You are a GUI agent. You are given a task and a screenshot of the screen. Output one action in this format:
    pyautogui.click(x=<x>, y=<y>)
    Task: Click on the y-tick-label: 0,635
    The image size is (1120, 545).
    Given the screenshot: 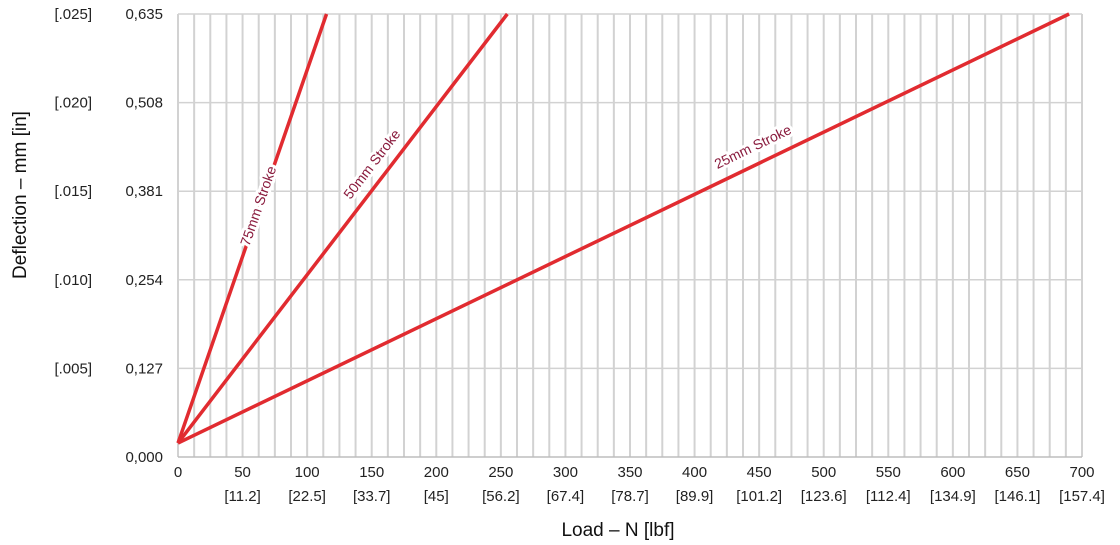 What is the action you would take?
    pyautogui.click(x=144, y=14)
    